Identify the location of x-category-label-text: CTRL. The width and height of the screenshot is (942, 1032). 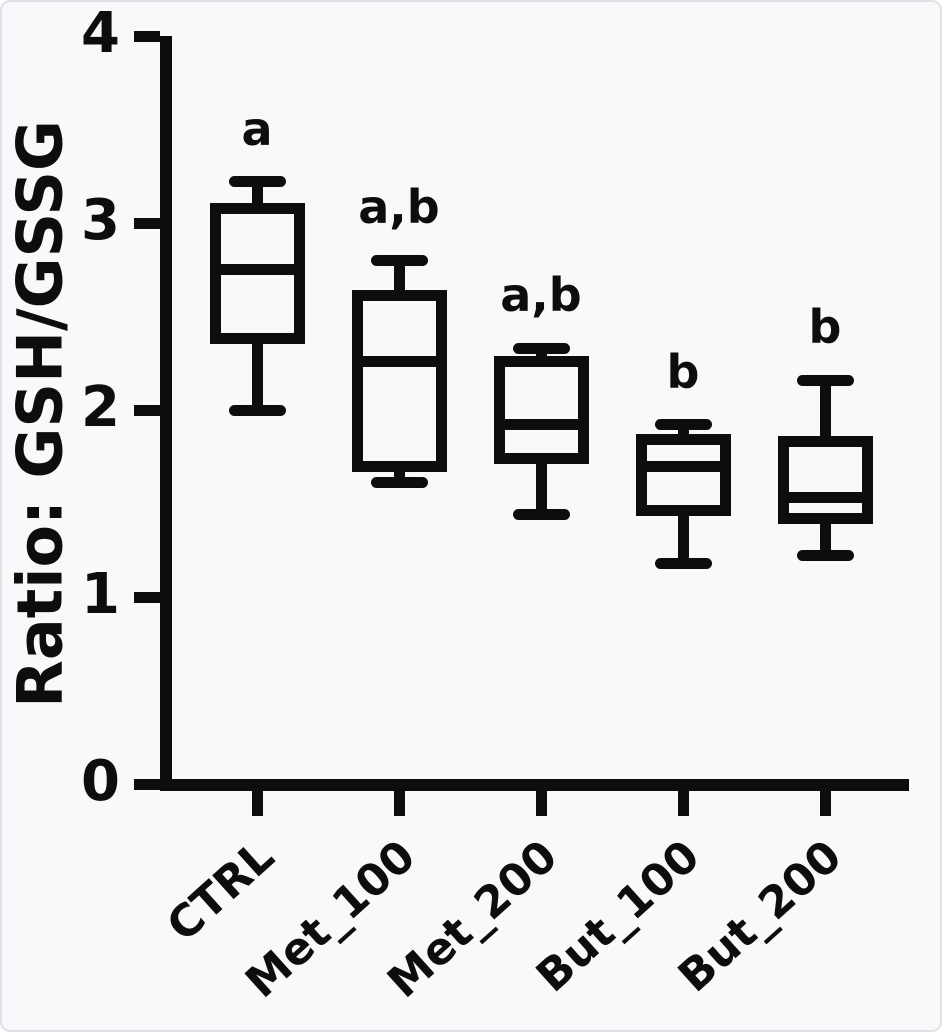
(220, 891).